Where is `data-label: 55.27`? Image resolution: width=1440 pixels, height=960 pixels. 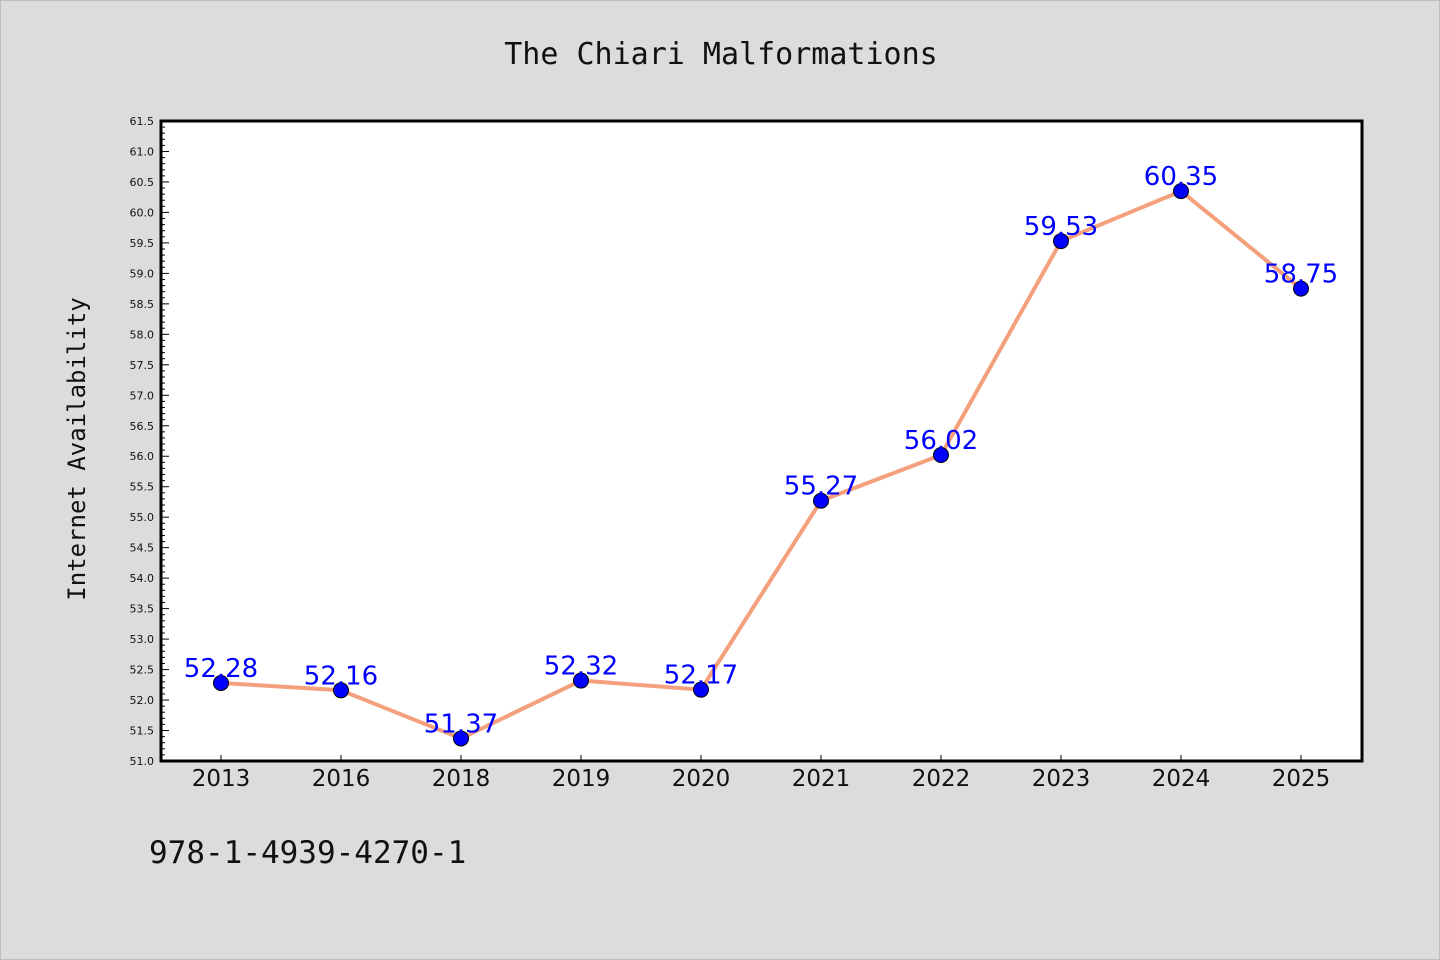 data-label: 55.27 is located at coordinates (821, 487).